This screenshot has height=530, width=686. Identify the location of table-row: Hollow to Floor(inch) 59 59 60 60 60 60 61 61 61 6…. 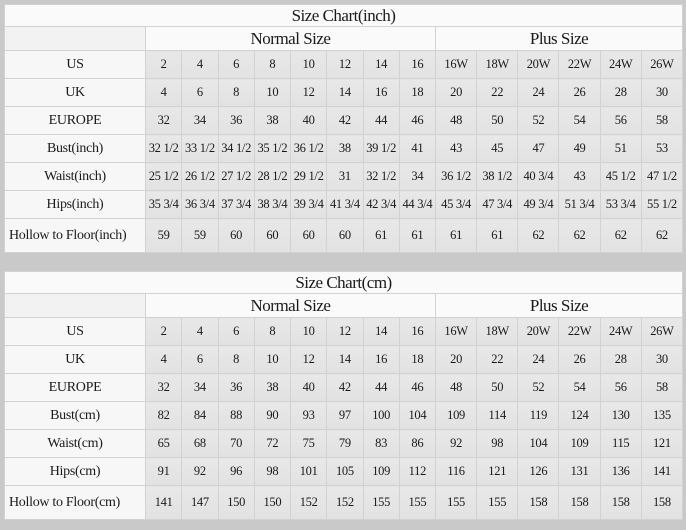
(344, 235).